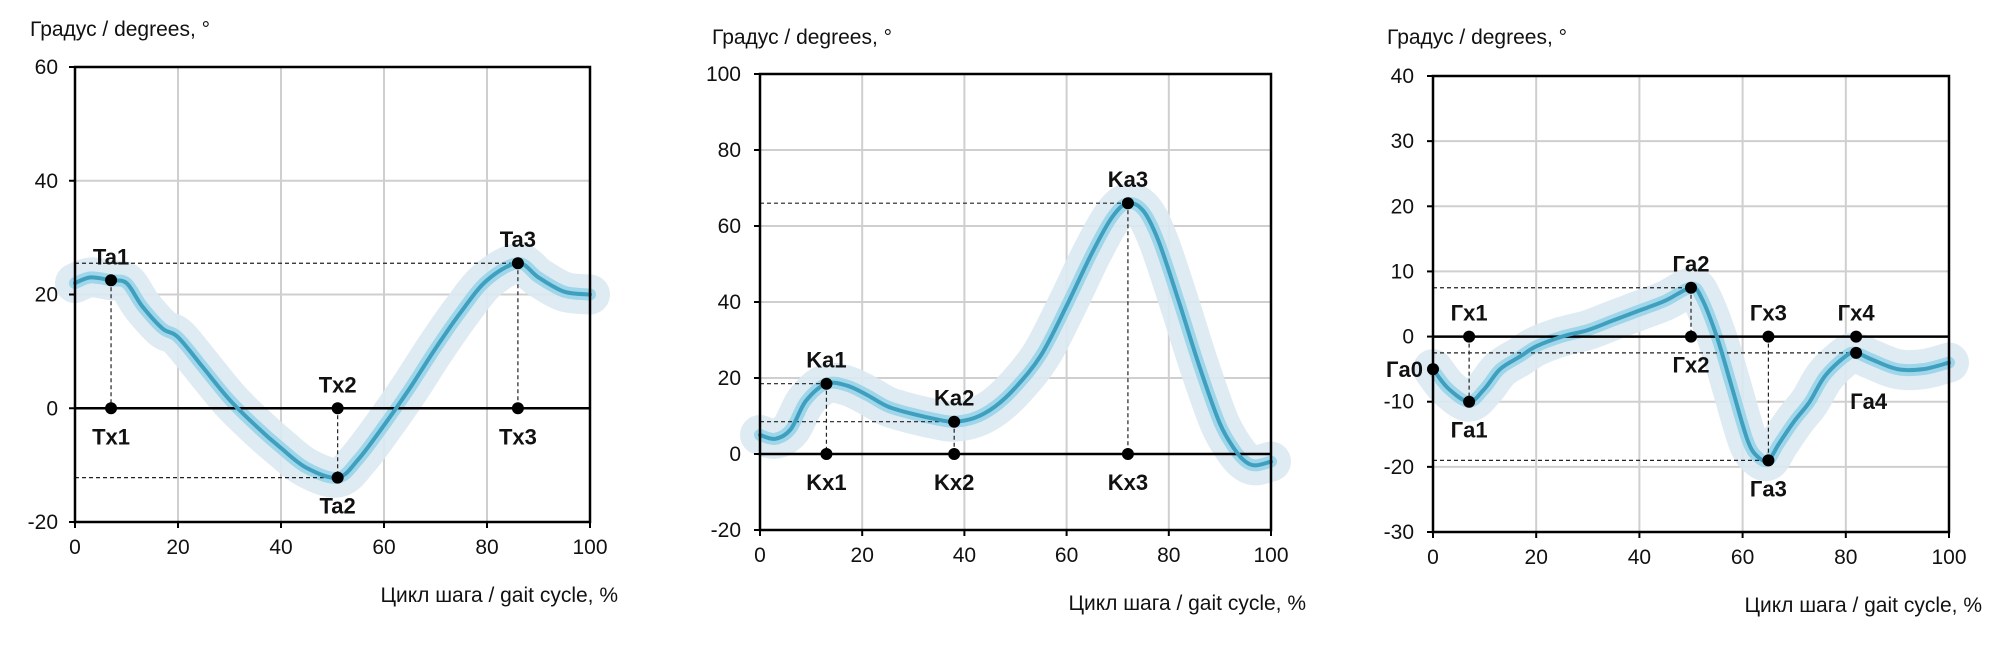 The width and height of the screenshot is (1998, 647). What do you see at coordinates (1402, 271) in the screenshot?
I see `y-tick-label: 10` at bounding box center [1402, 271].